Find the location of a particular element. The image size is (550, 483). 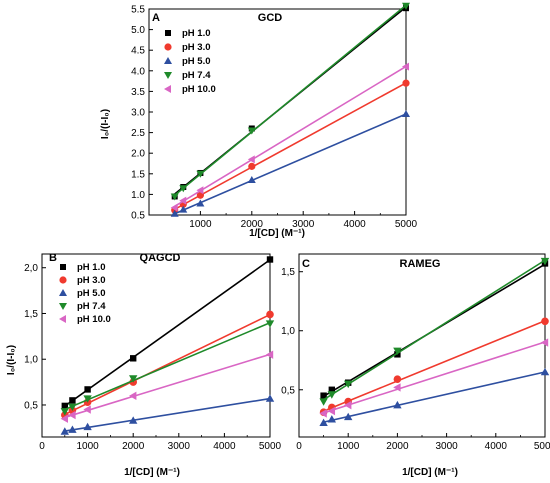

y-tick-label: 2,0 is located at coordinates (31, 268).